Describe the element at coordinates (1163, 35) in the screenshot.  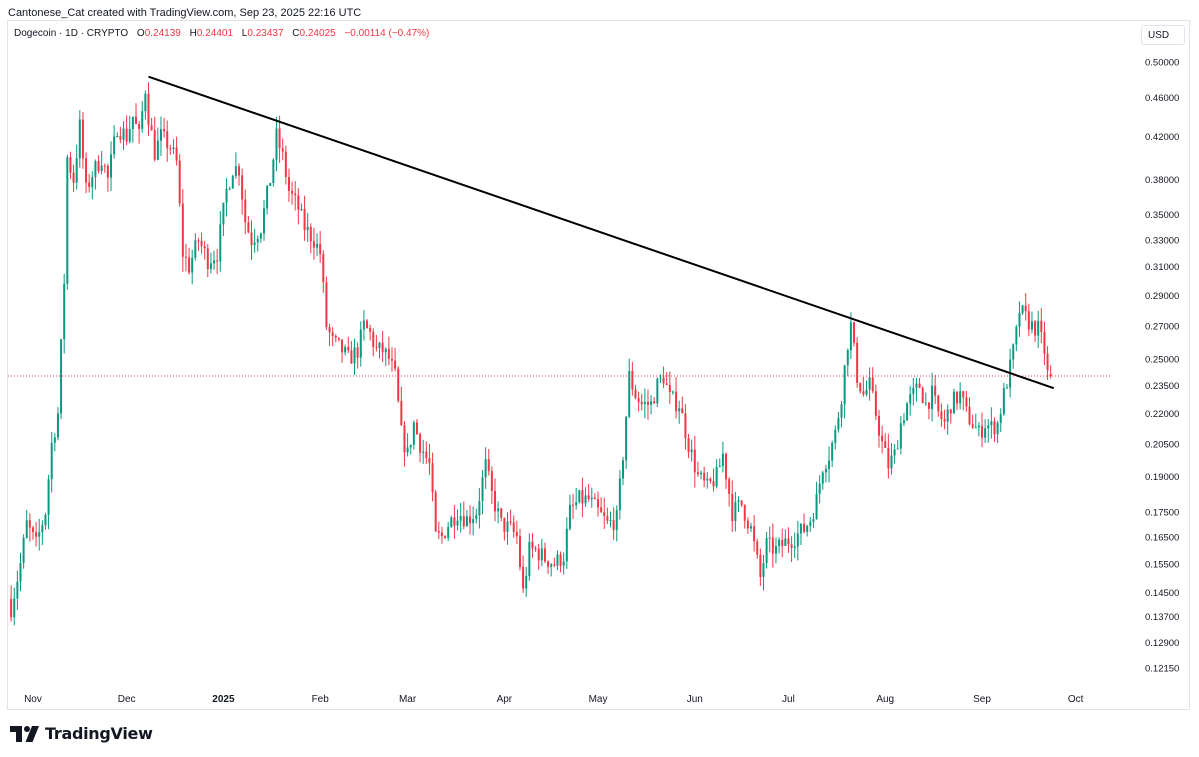
I see `currency-selector: USD` at that location.